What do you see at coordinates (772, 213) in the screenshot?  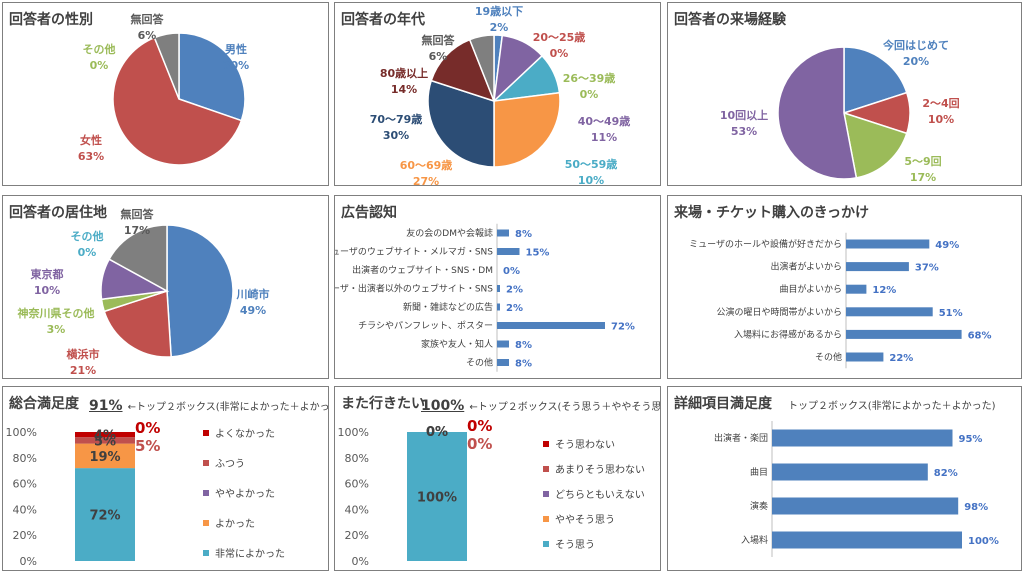 I see `chart-title: 来場・チケット購入のきっかけ` at bounding box center [772, 213].